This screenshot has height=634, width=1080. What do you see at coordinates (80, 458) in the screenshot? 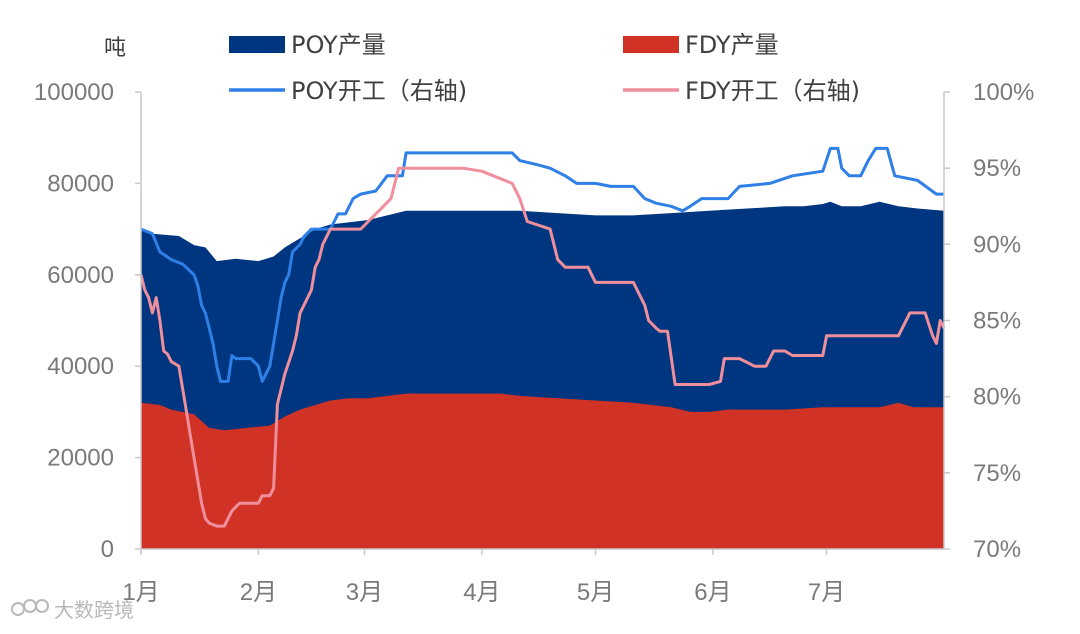
I see `left-tick-label: 20000` at bounding box center [80, 458].